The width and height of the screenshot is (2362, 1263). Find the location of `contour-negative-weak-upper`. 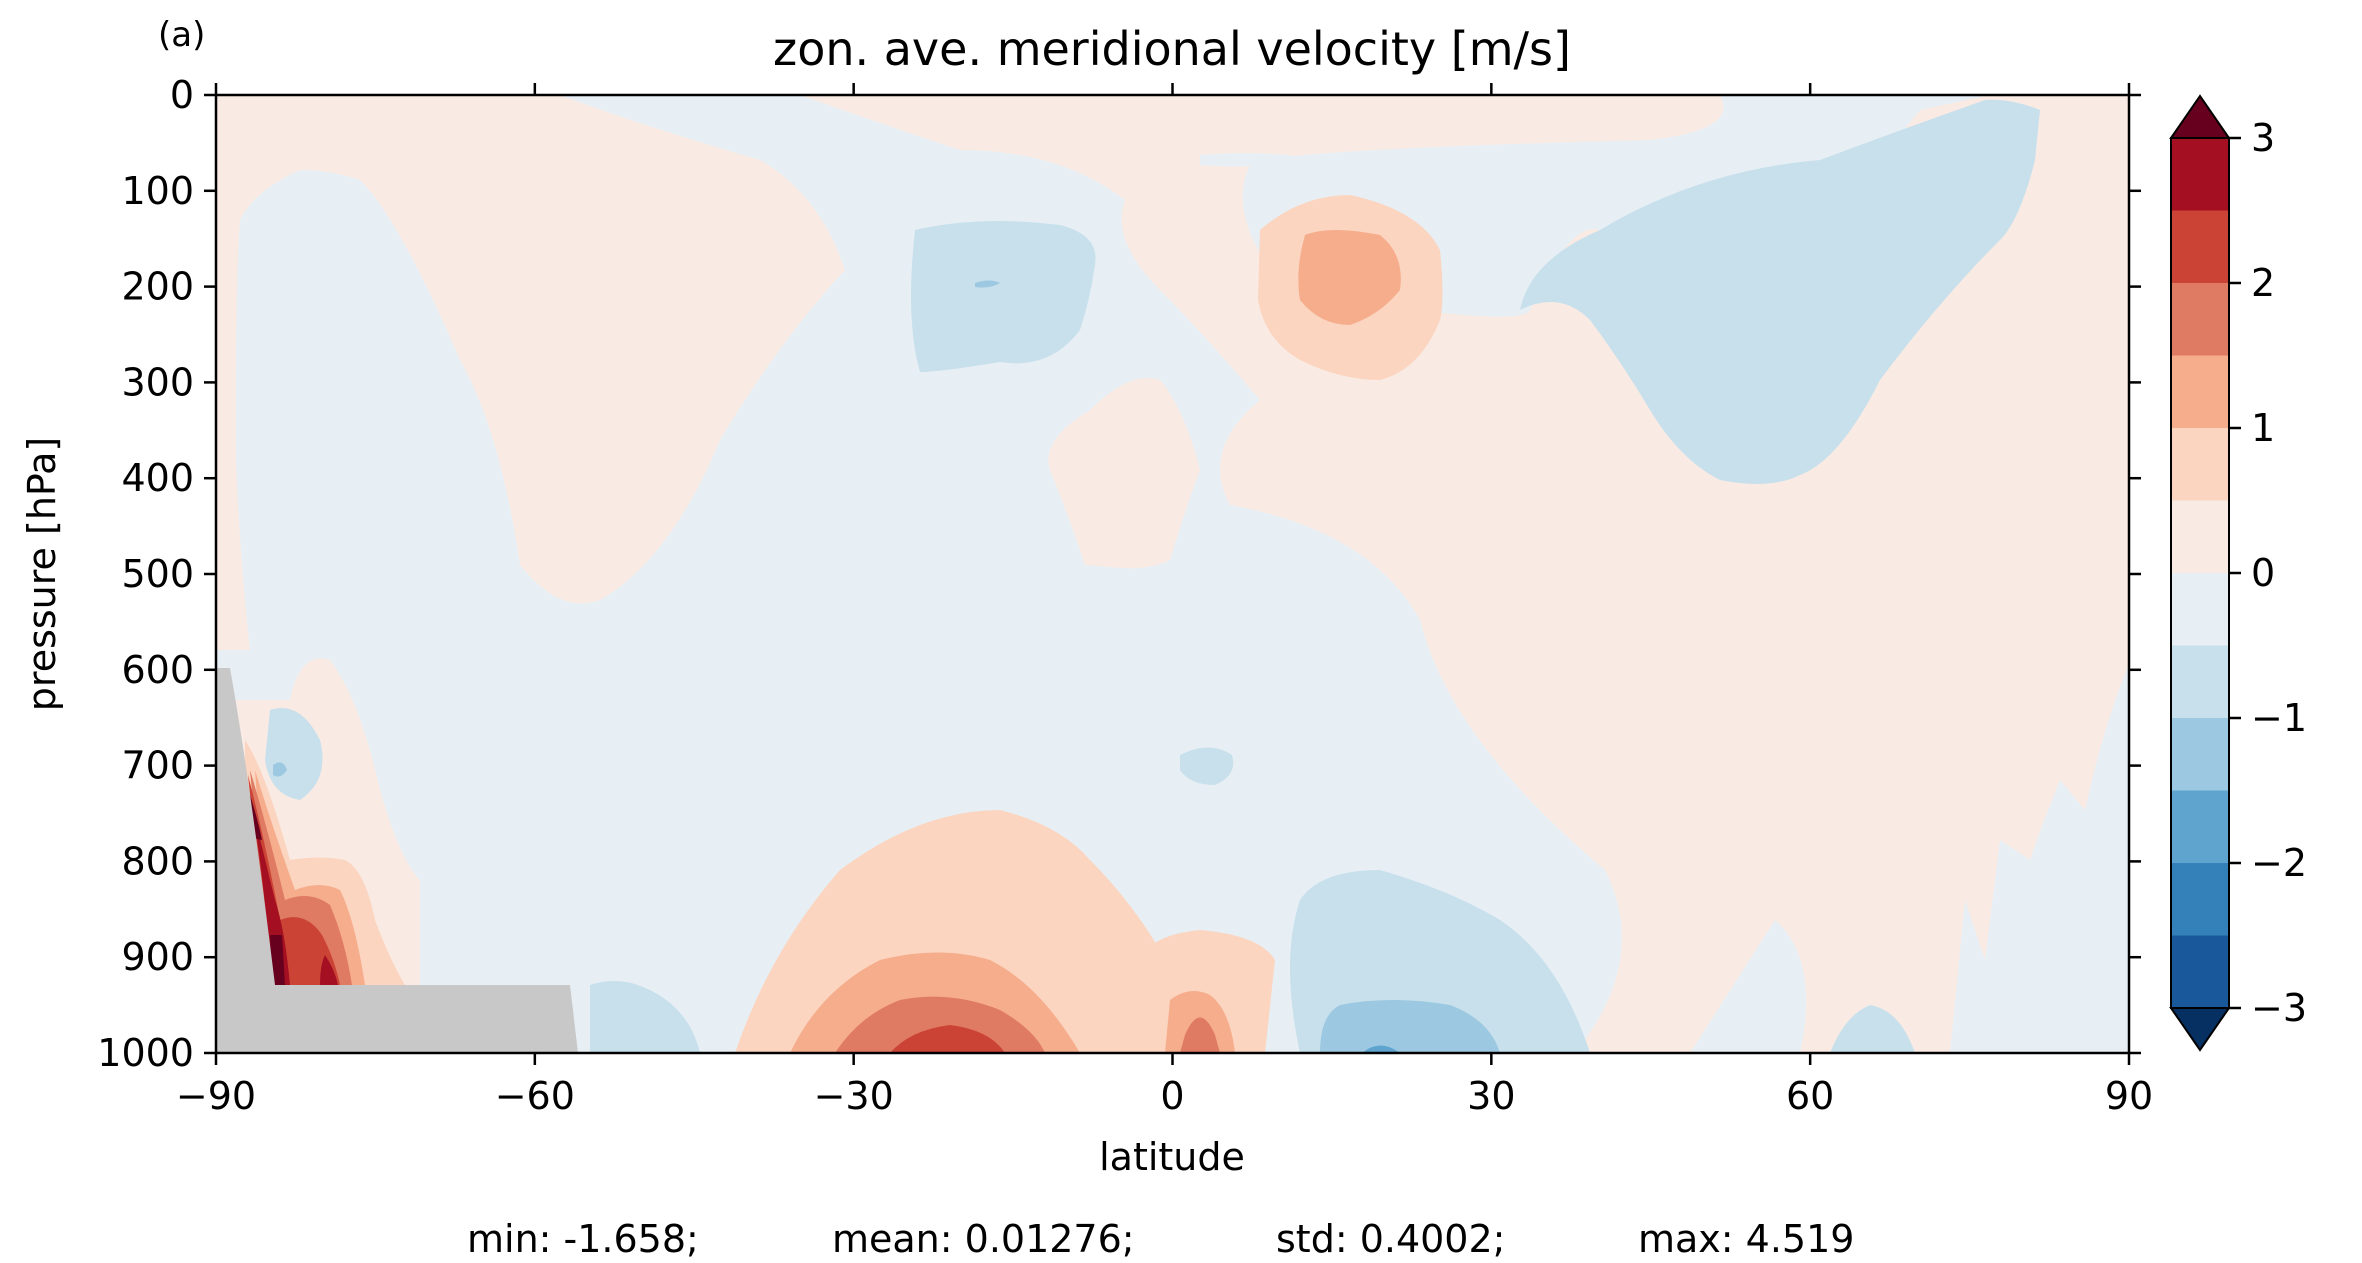

contour-negative-weak-upper is located at coordinates (1255, 160).